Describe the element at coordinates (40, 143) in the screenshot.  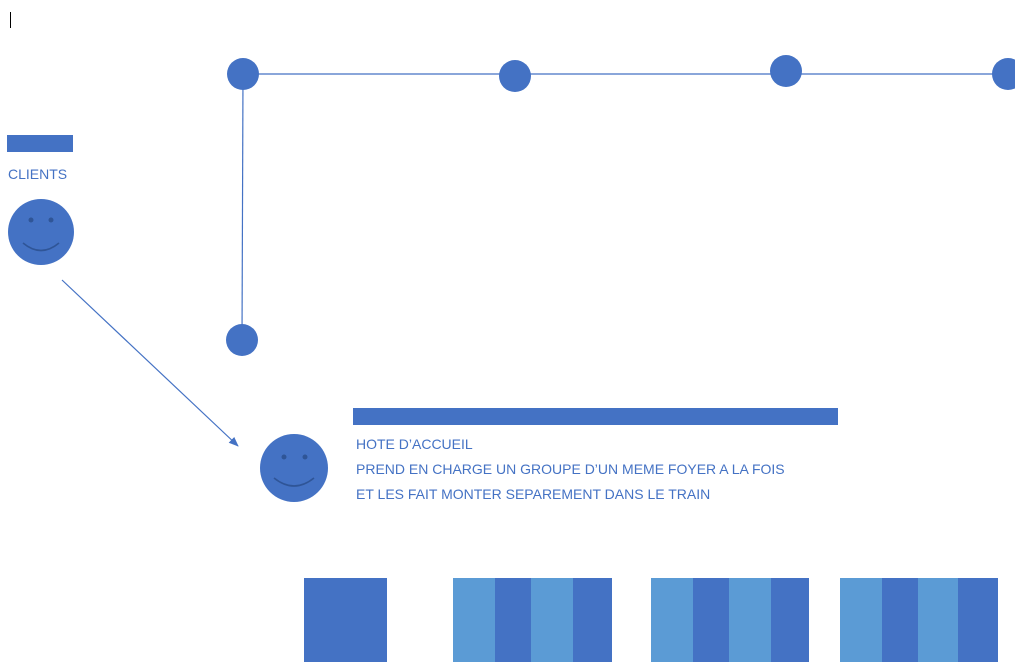
I see `clients-header-bar` at that location.